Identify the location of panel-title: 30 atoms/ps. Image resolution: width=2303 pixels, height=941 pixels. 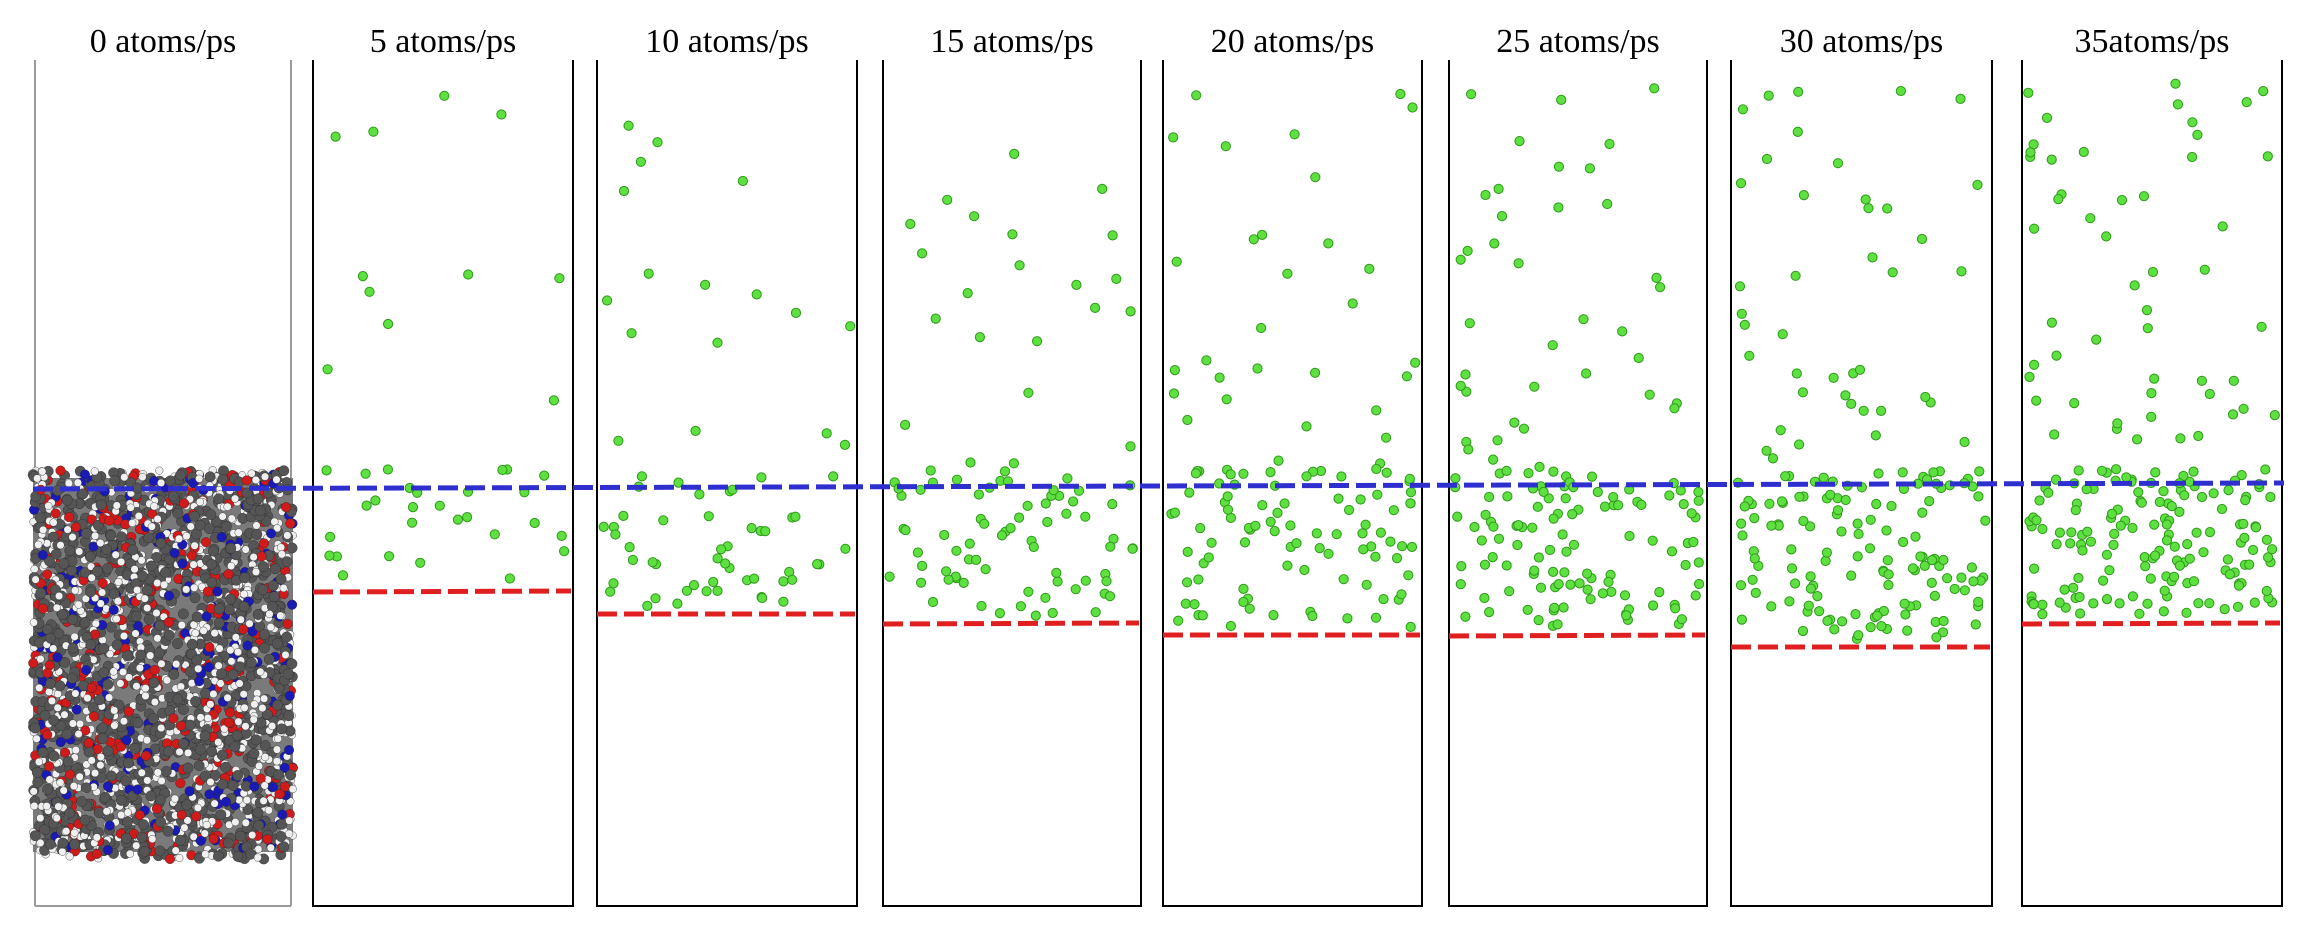
(1861, 41).